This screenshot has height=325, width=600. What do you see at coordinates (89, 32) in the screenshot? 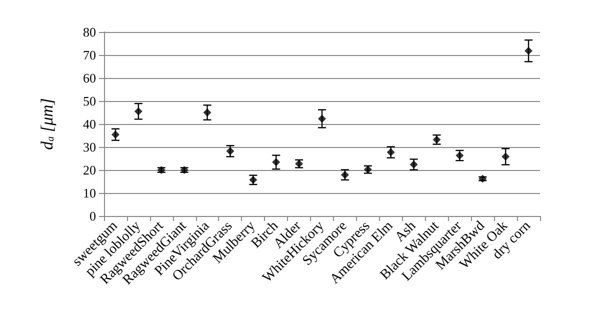
I see `y-tick-label: 80` at bounding box center [89, 32].